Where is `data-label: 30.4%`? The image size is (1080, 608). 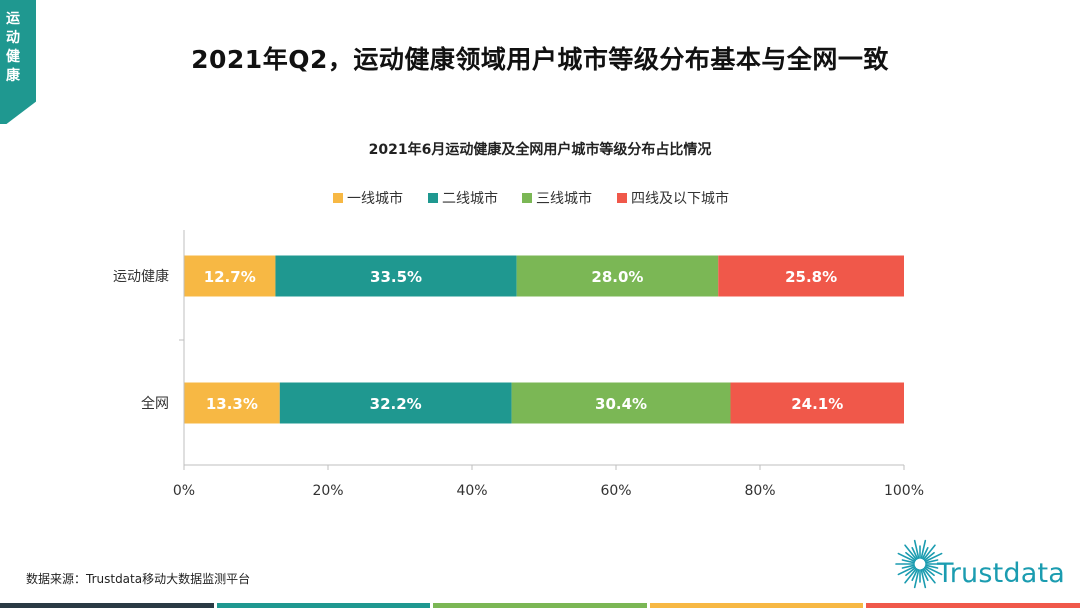
data-label: 30.4% is located at coordinates (621, 404).